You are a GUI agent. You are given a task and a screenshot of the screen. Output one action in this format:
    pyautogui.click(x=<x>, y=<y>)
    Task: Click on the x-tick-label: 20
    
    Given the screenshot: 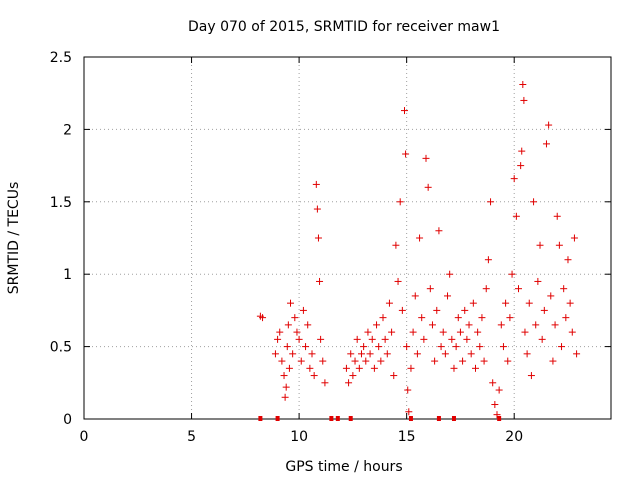 What is the action you would take?
    pyautogui.click(x=514, y=437)
    